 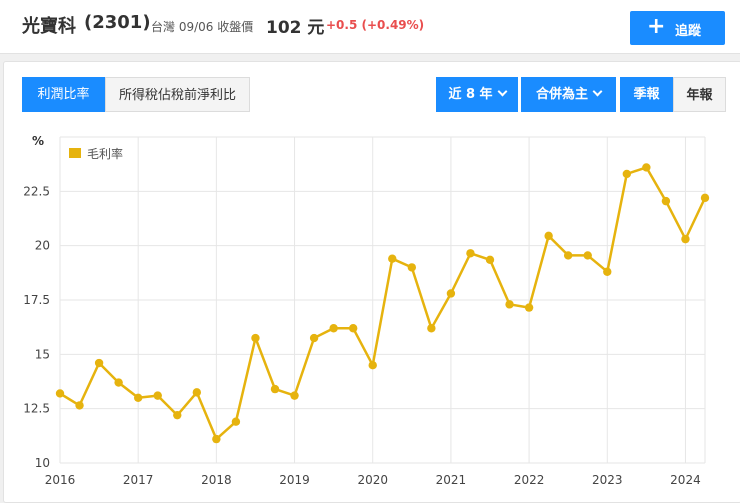 What do you see at coordinates (646, 94) in the screenshot?
I see `quarterly-button: 季報` at bounding box center [646, 94].